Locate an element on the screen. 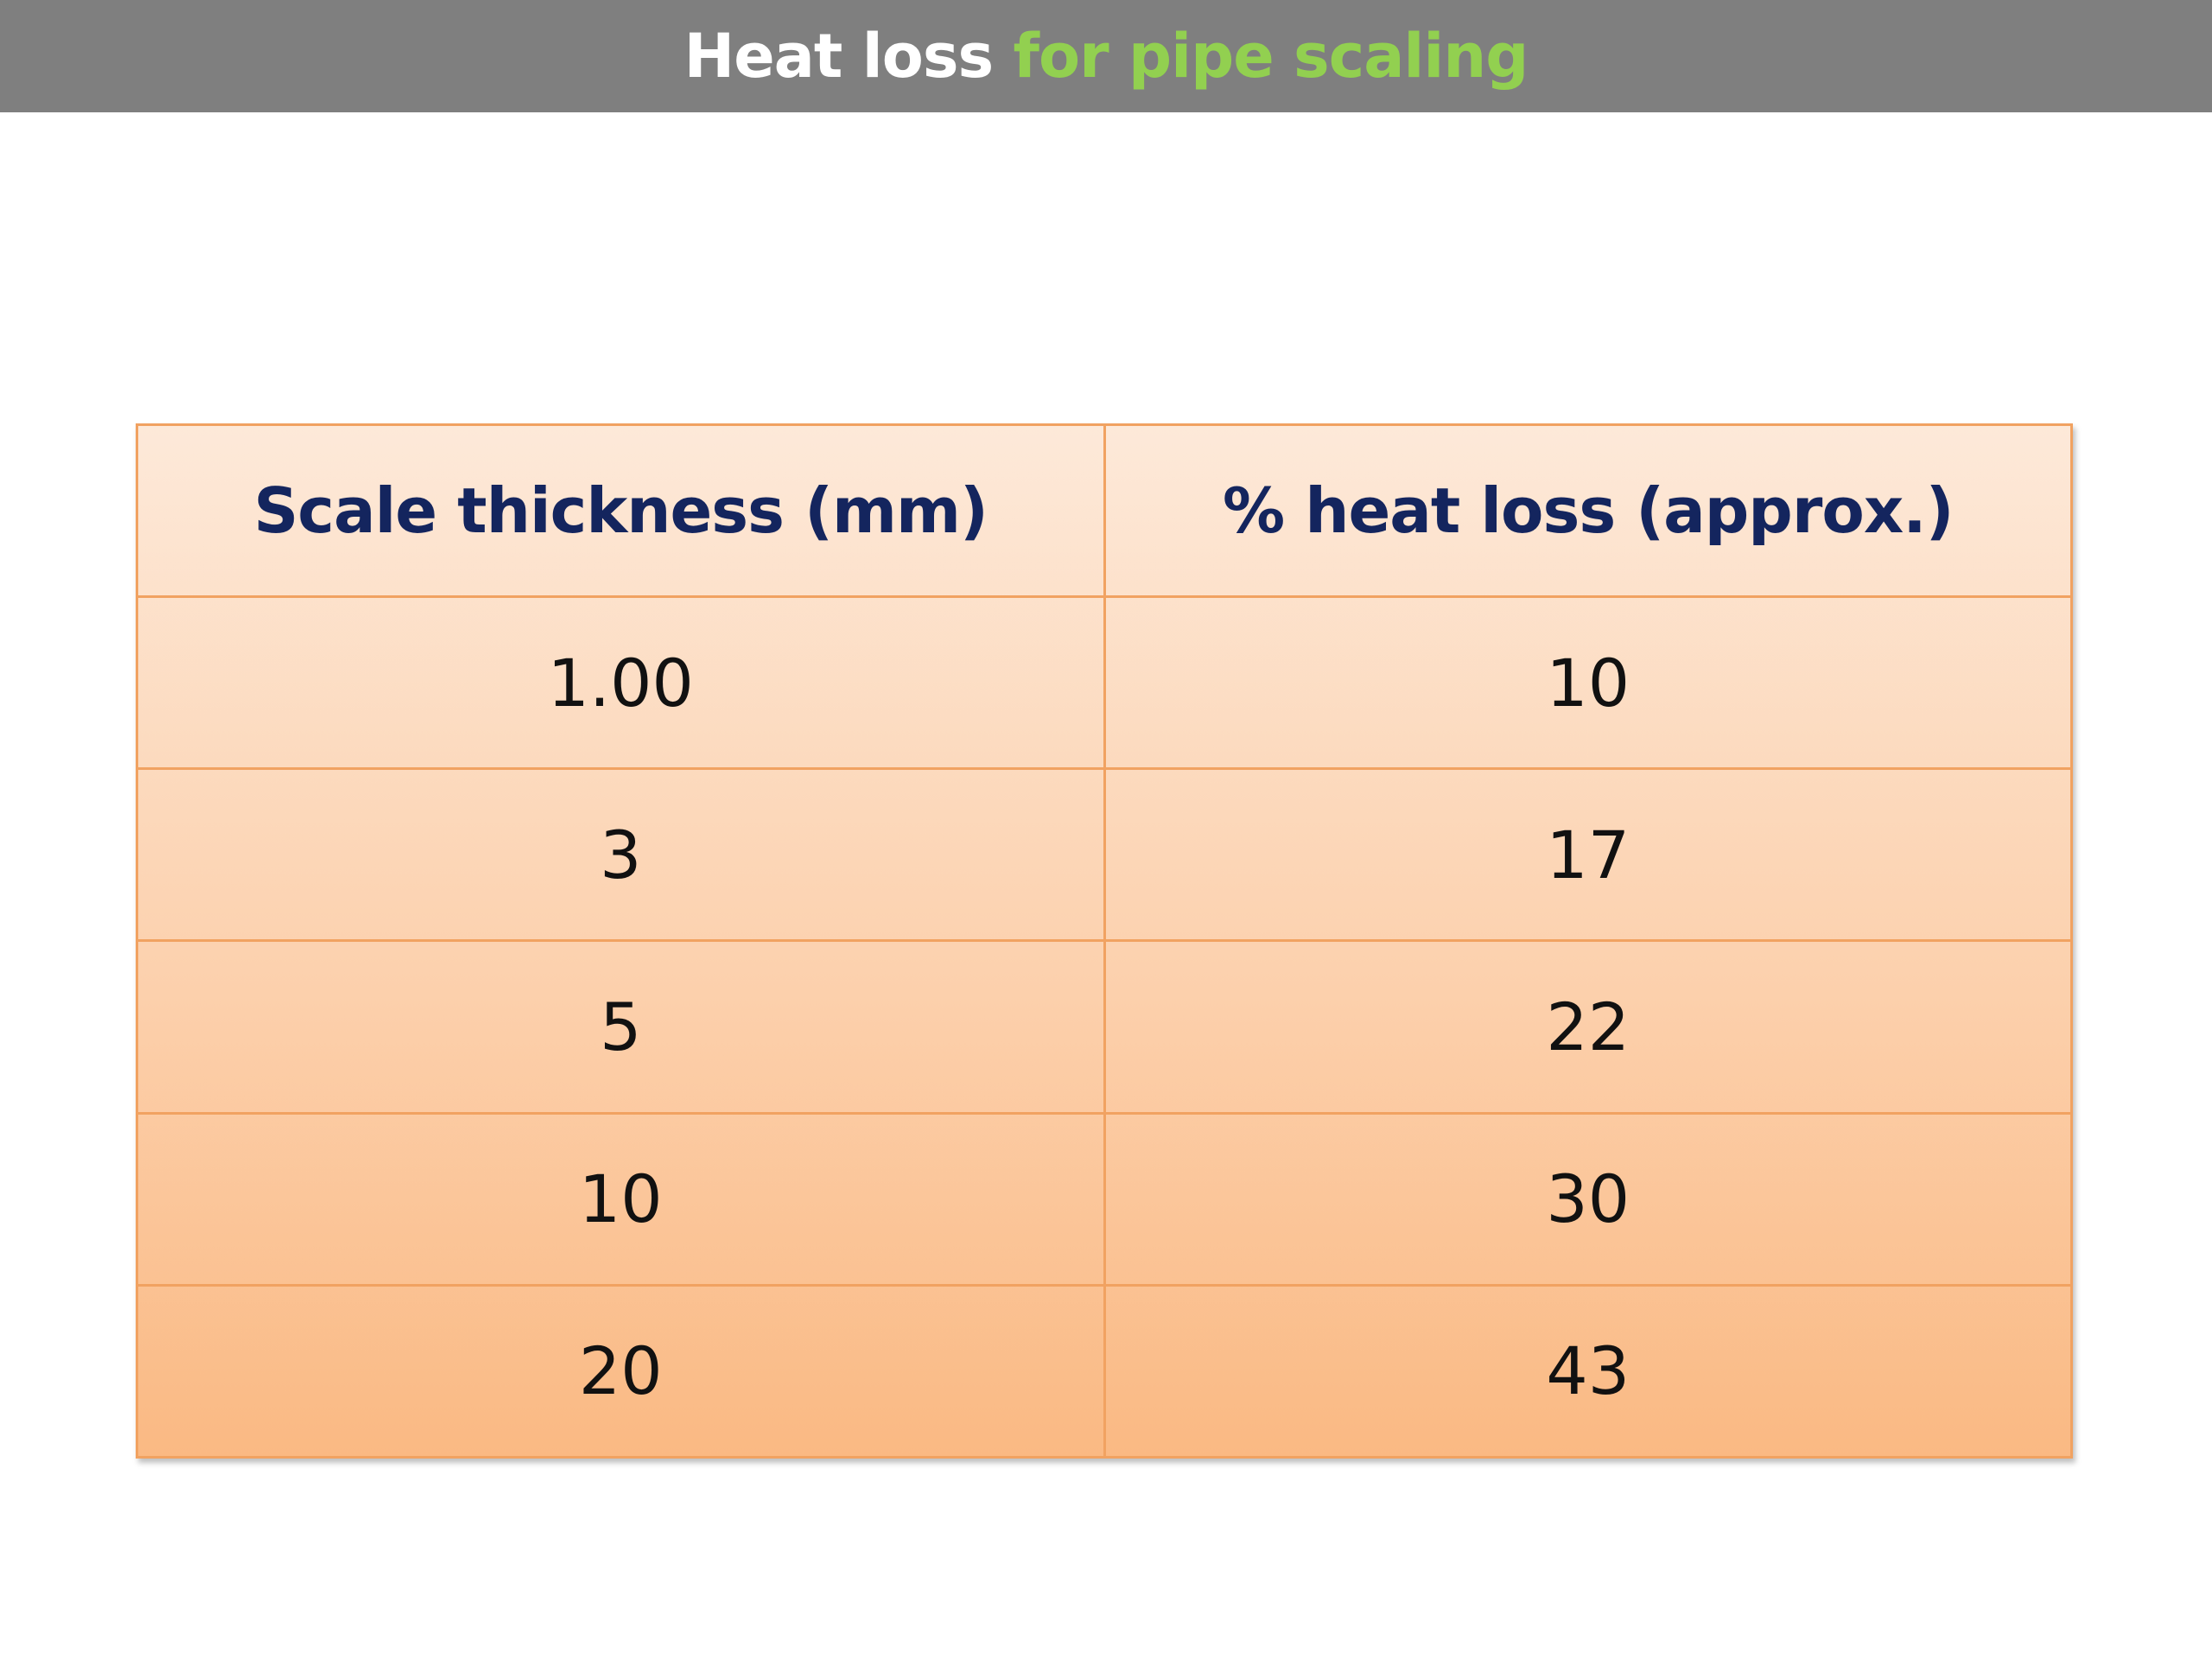 Image resolution: width=2212 pixels, height=1659 pixels. slide-title: Heat loss for pipe scaling is located at coordinates (1106, 56).